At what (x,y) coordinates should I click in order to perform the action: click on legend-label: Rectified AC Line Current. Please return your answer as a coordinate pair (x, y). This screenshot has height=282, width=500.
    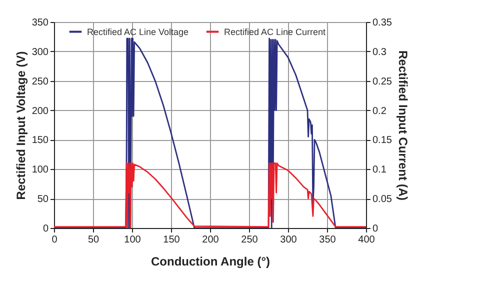
    Looking at the image, I should click on (275, 31).